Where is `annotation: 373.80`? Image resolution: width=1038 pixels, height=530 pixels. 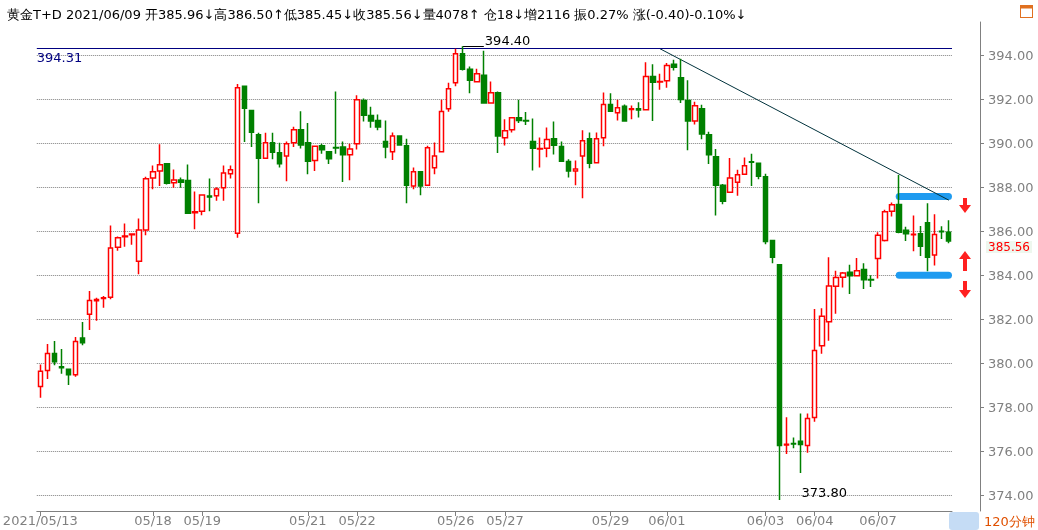 annotation: 373.80 is located at coordinates (824, 493).